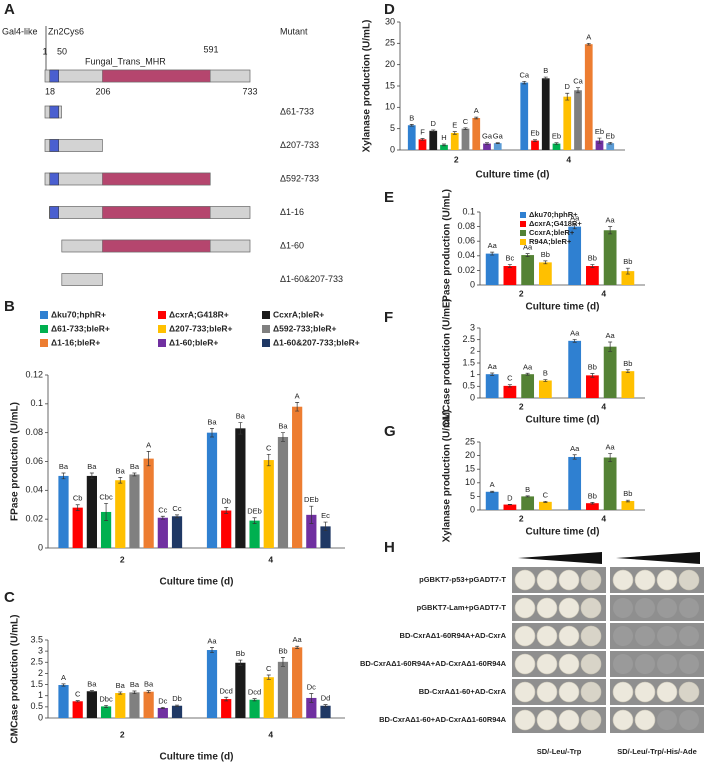 This screenshot has width=707, height=765. I want to click on y-tick-label: 0.12, so click(34, 374).